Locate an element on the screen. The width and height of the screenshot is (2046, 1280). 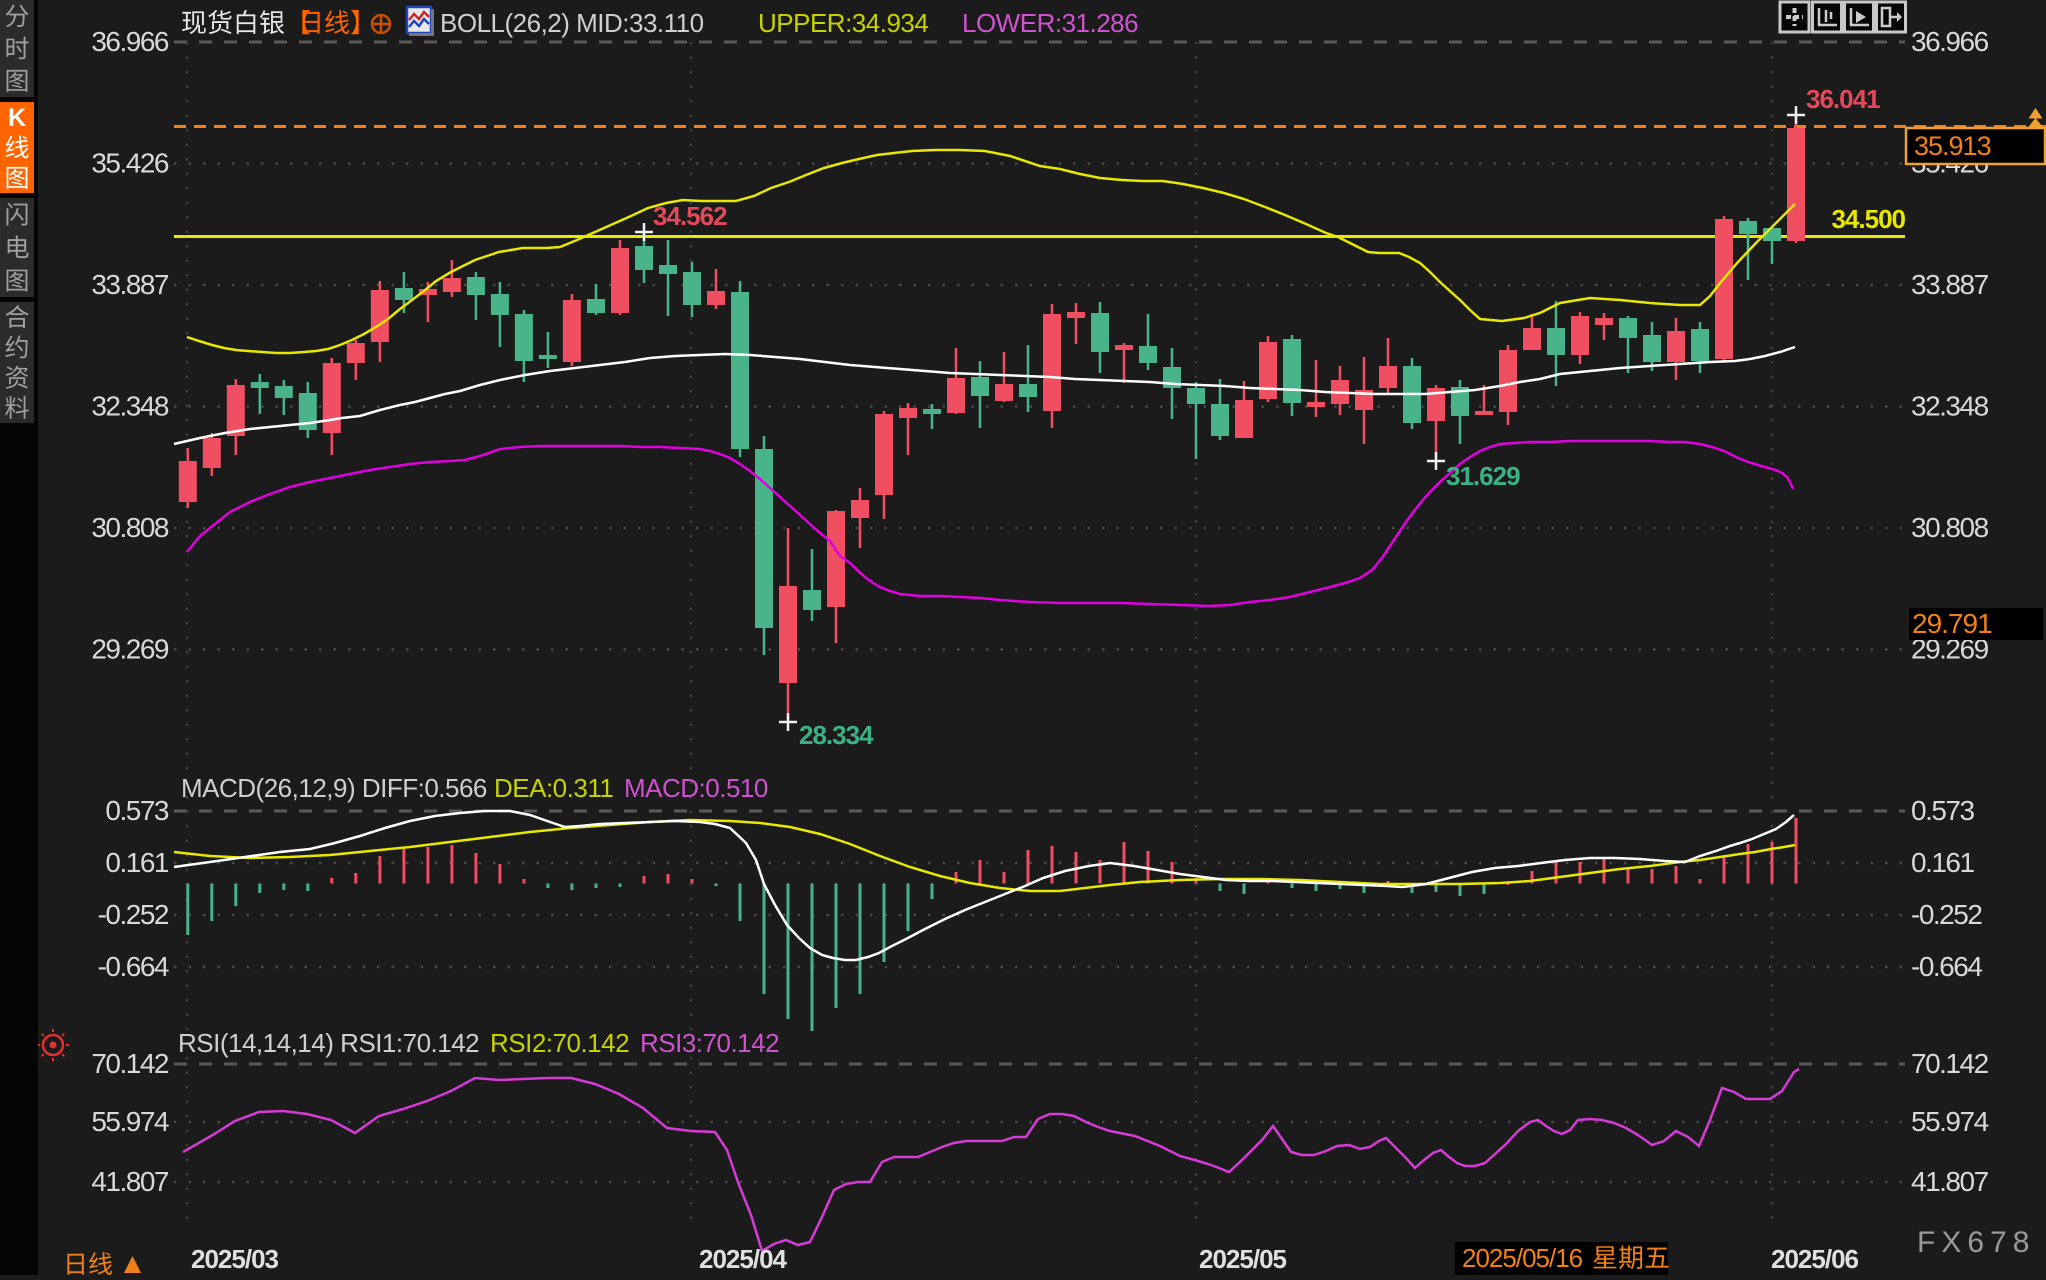
svg-text: 2025/06 is located at coordinates (1815, 1259).